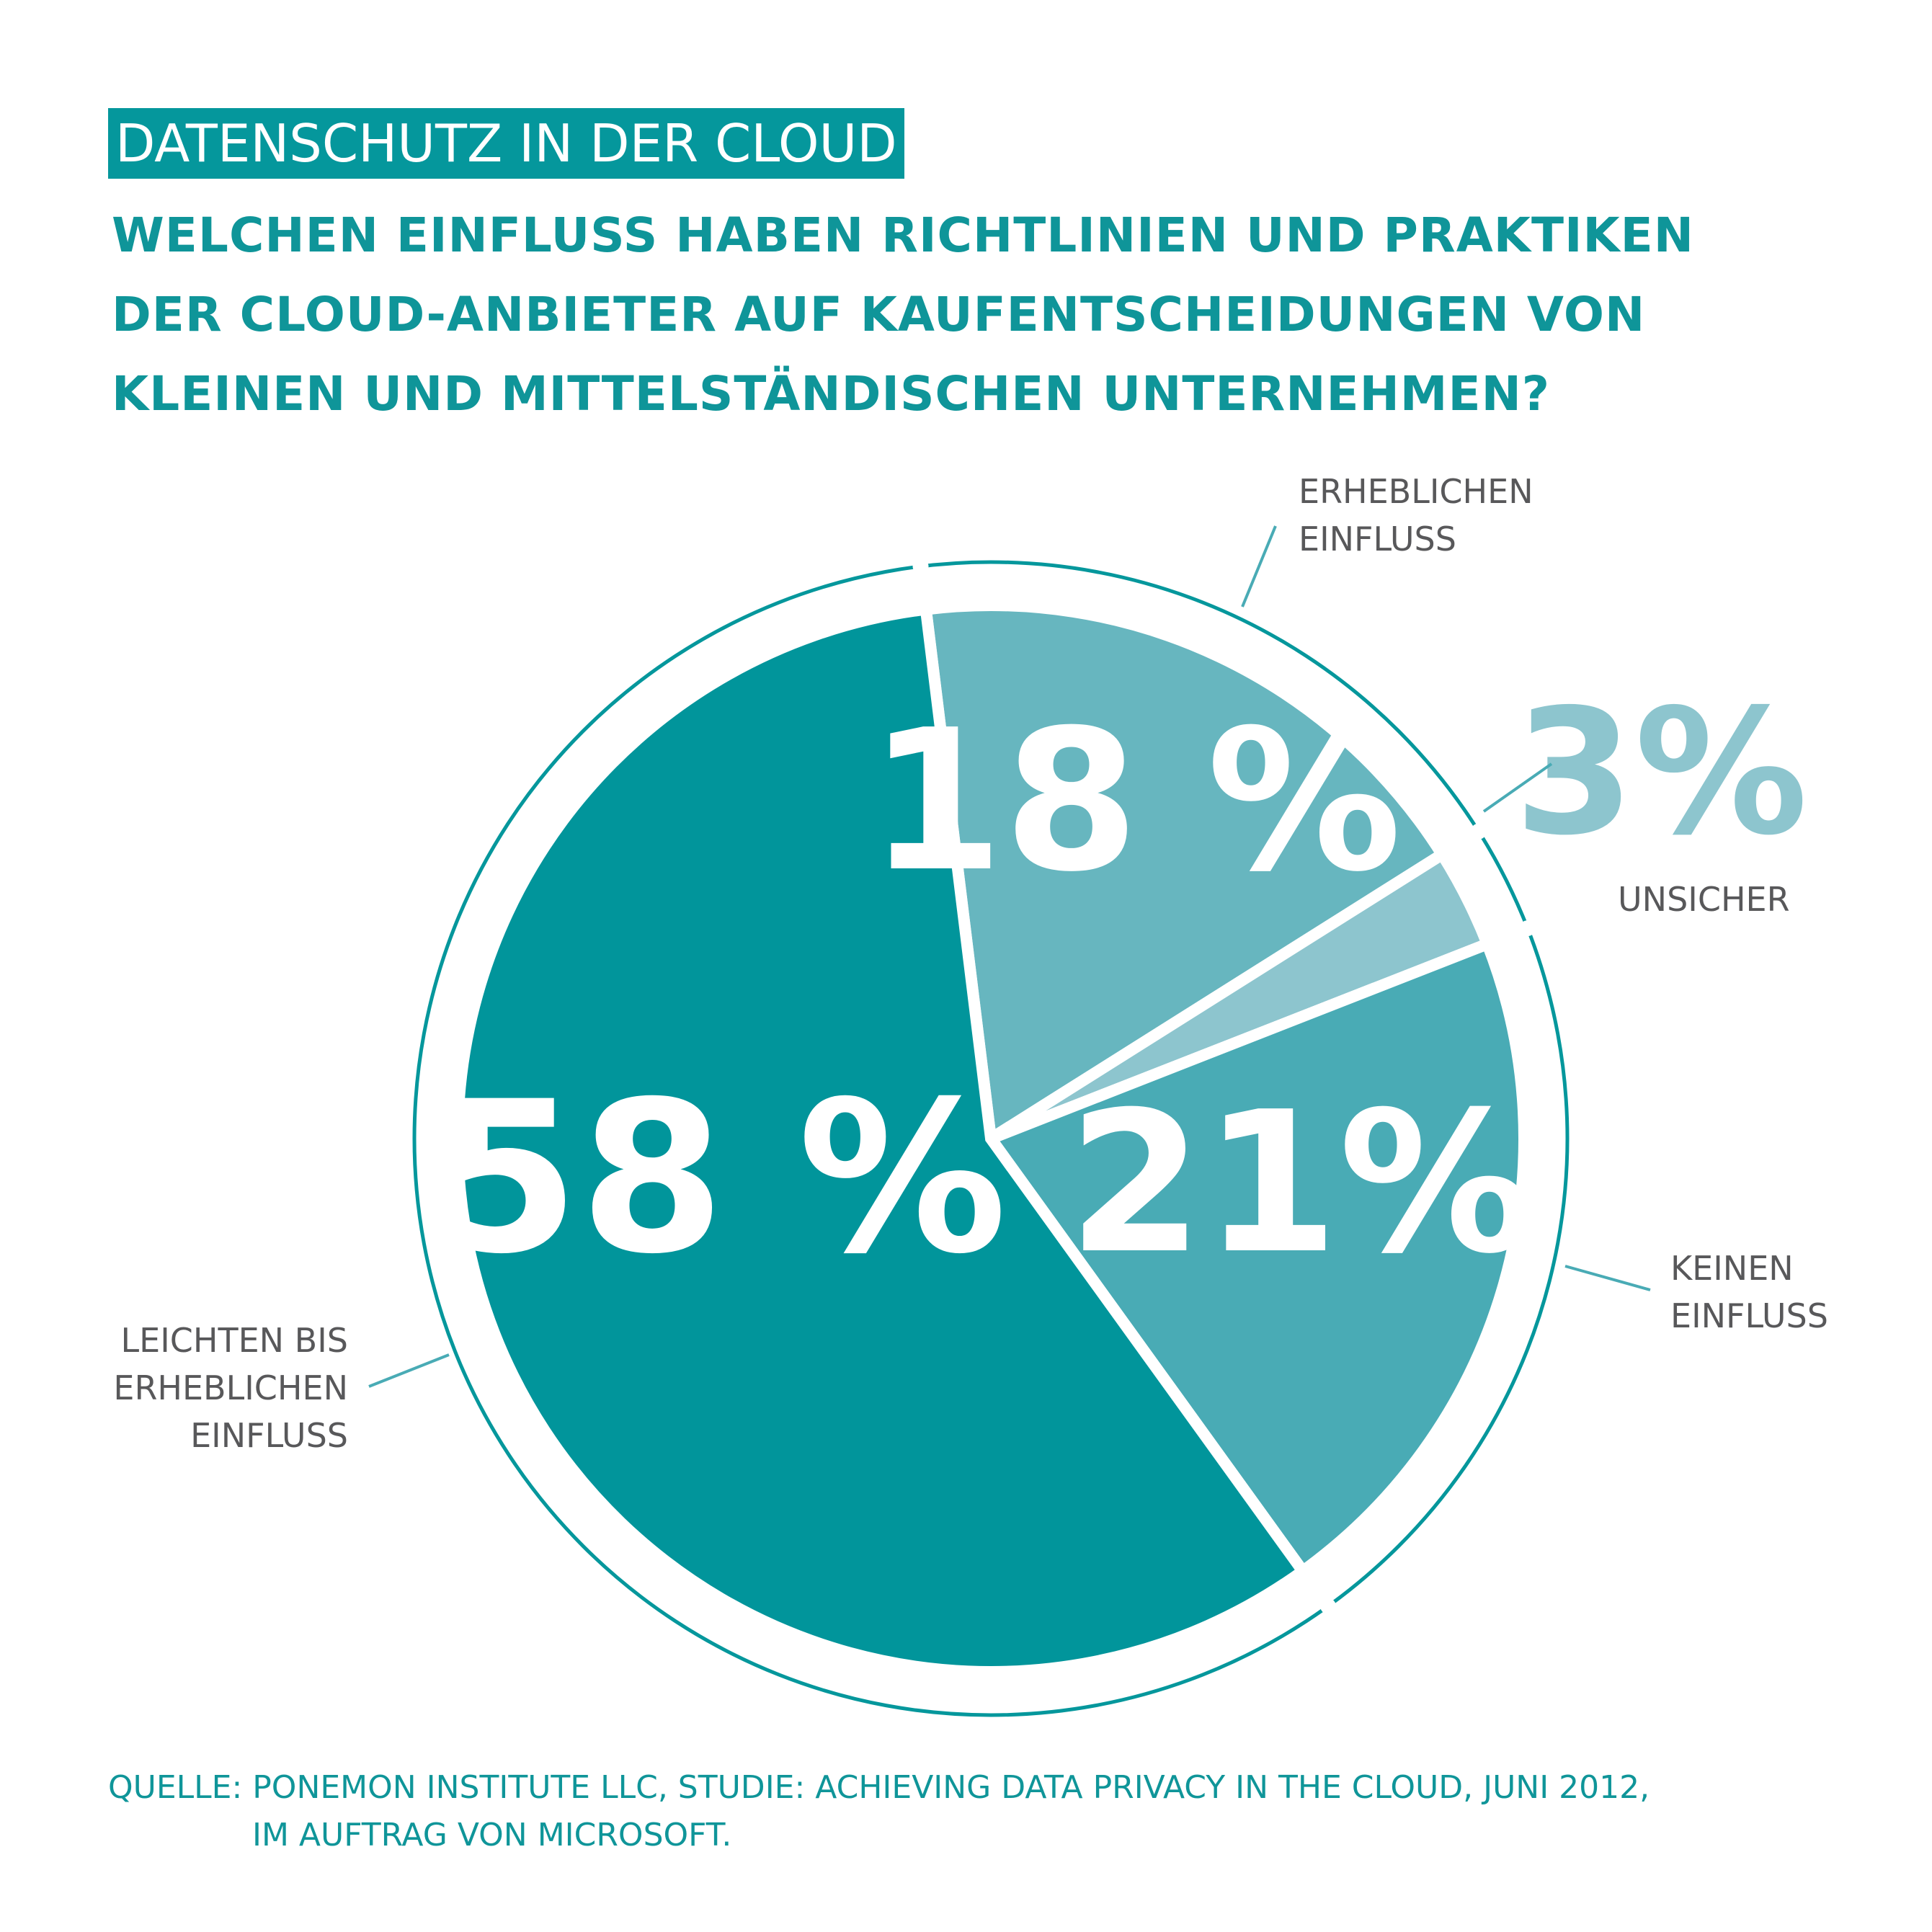  What do you see at coordinates (1301, 1182) in the screenshot?
I see `data-label-21: 21%` at bounding box center [1301, 1182].